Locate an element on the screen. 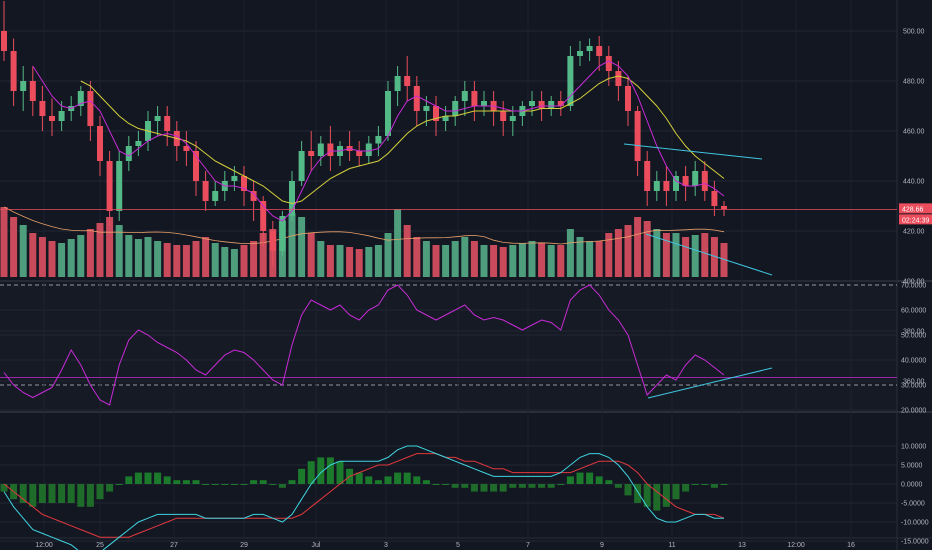  macd-tick-label: -5.0000 is located at coordinates (913, 504).